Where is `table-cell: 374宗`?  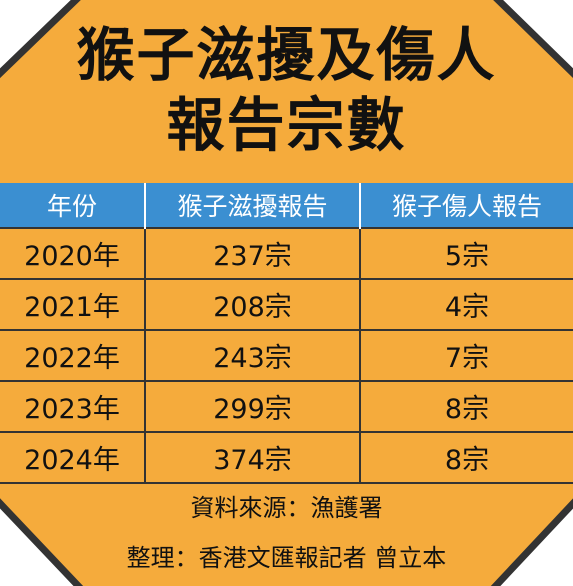
table-cell: 374宗 is located at coordinates (252, 457).